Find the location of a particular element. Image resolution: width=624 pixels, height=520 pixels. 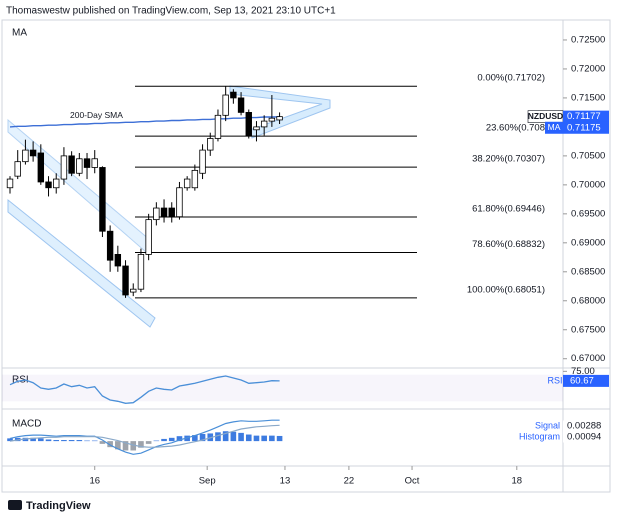

x-tick-label: 16 is located at coordinates (94, 481).